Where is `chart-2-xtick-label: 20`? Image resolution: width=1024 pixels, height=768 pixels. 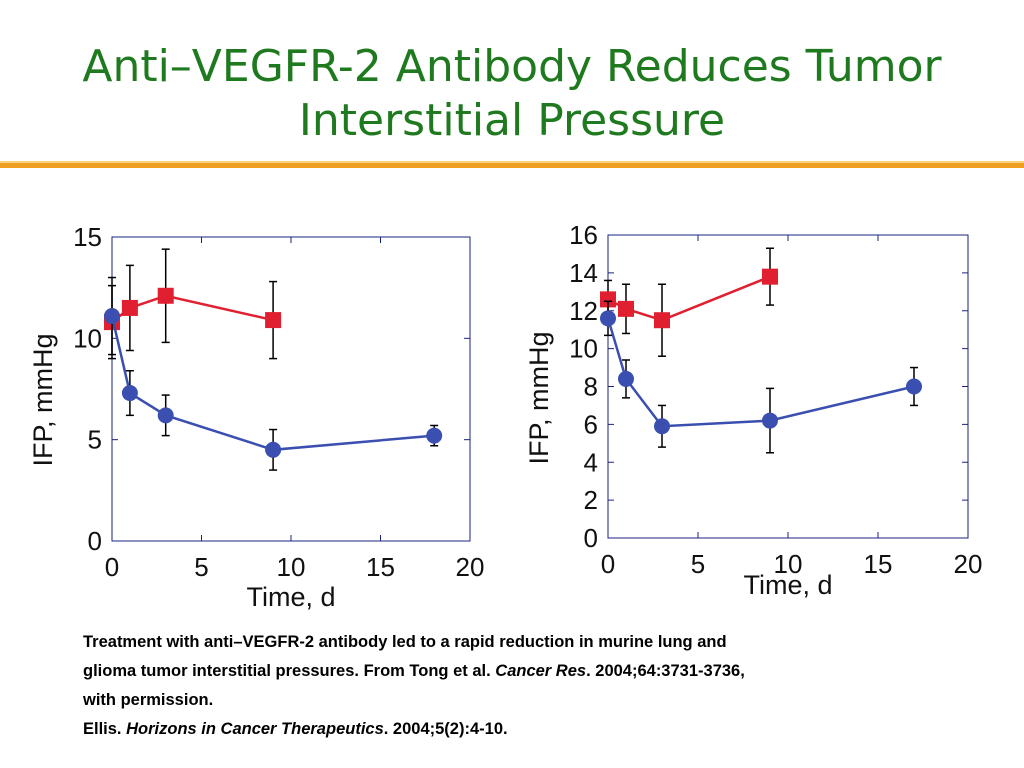
chart-2-xtick-label: 20 is located at coordinates (968, 564).